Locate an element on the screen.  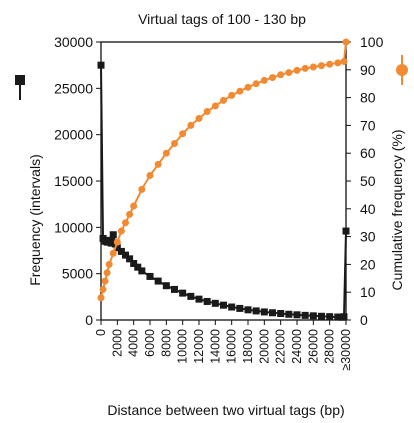
y-left-tick-label: 0 is located at coordinates (89, 320).